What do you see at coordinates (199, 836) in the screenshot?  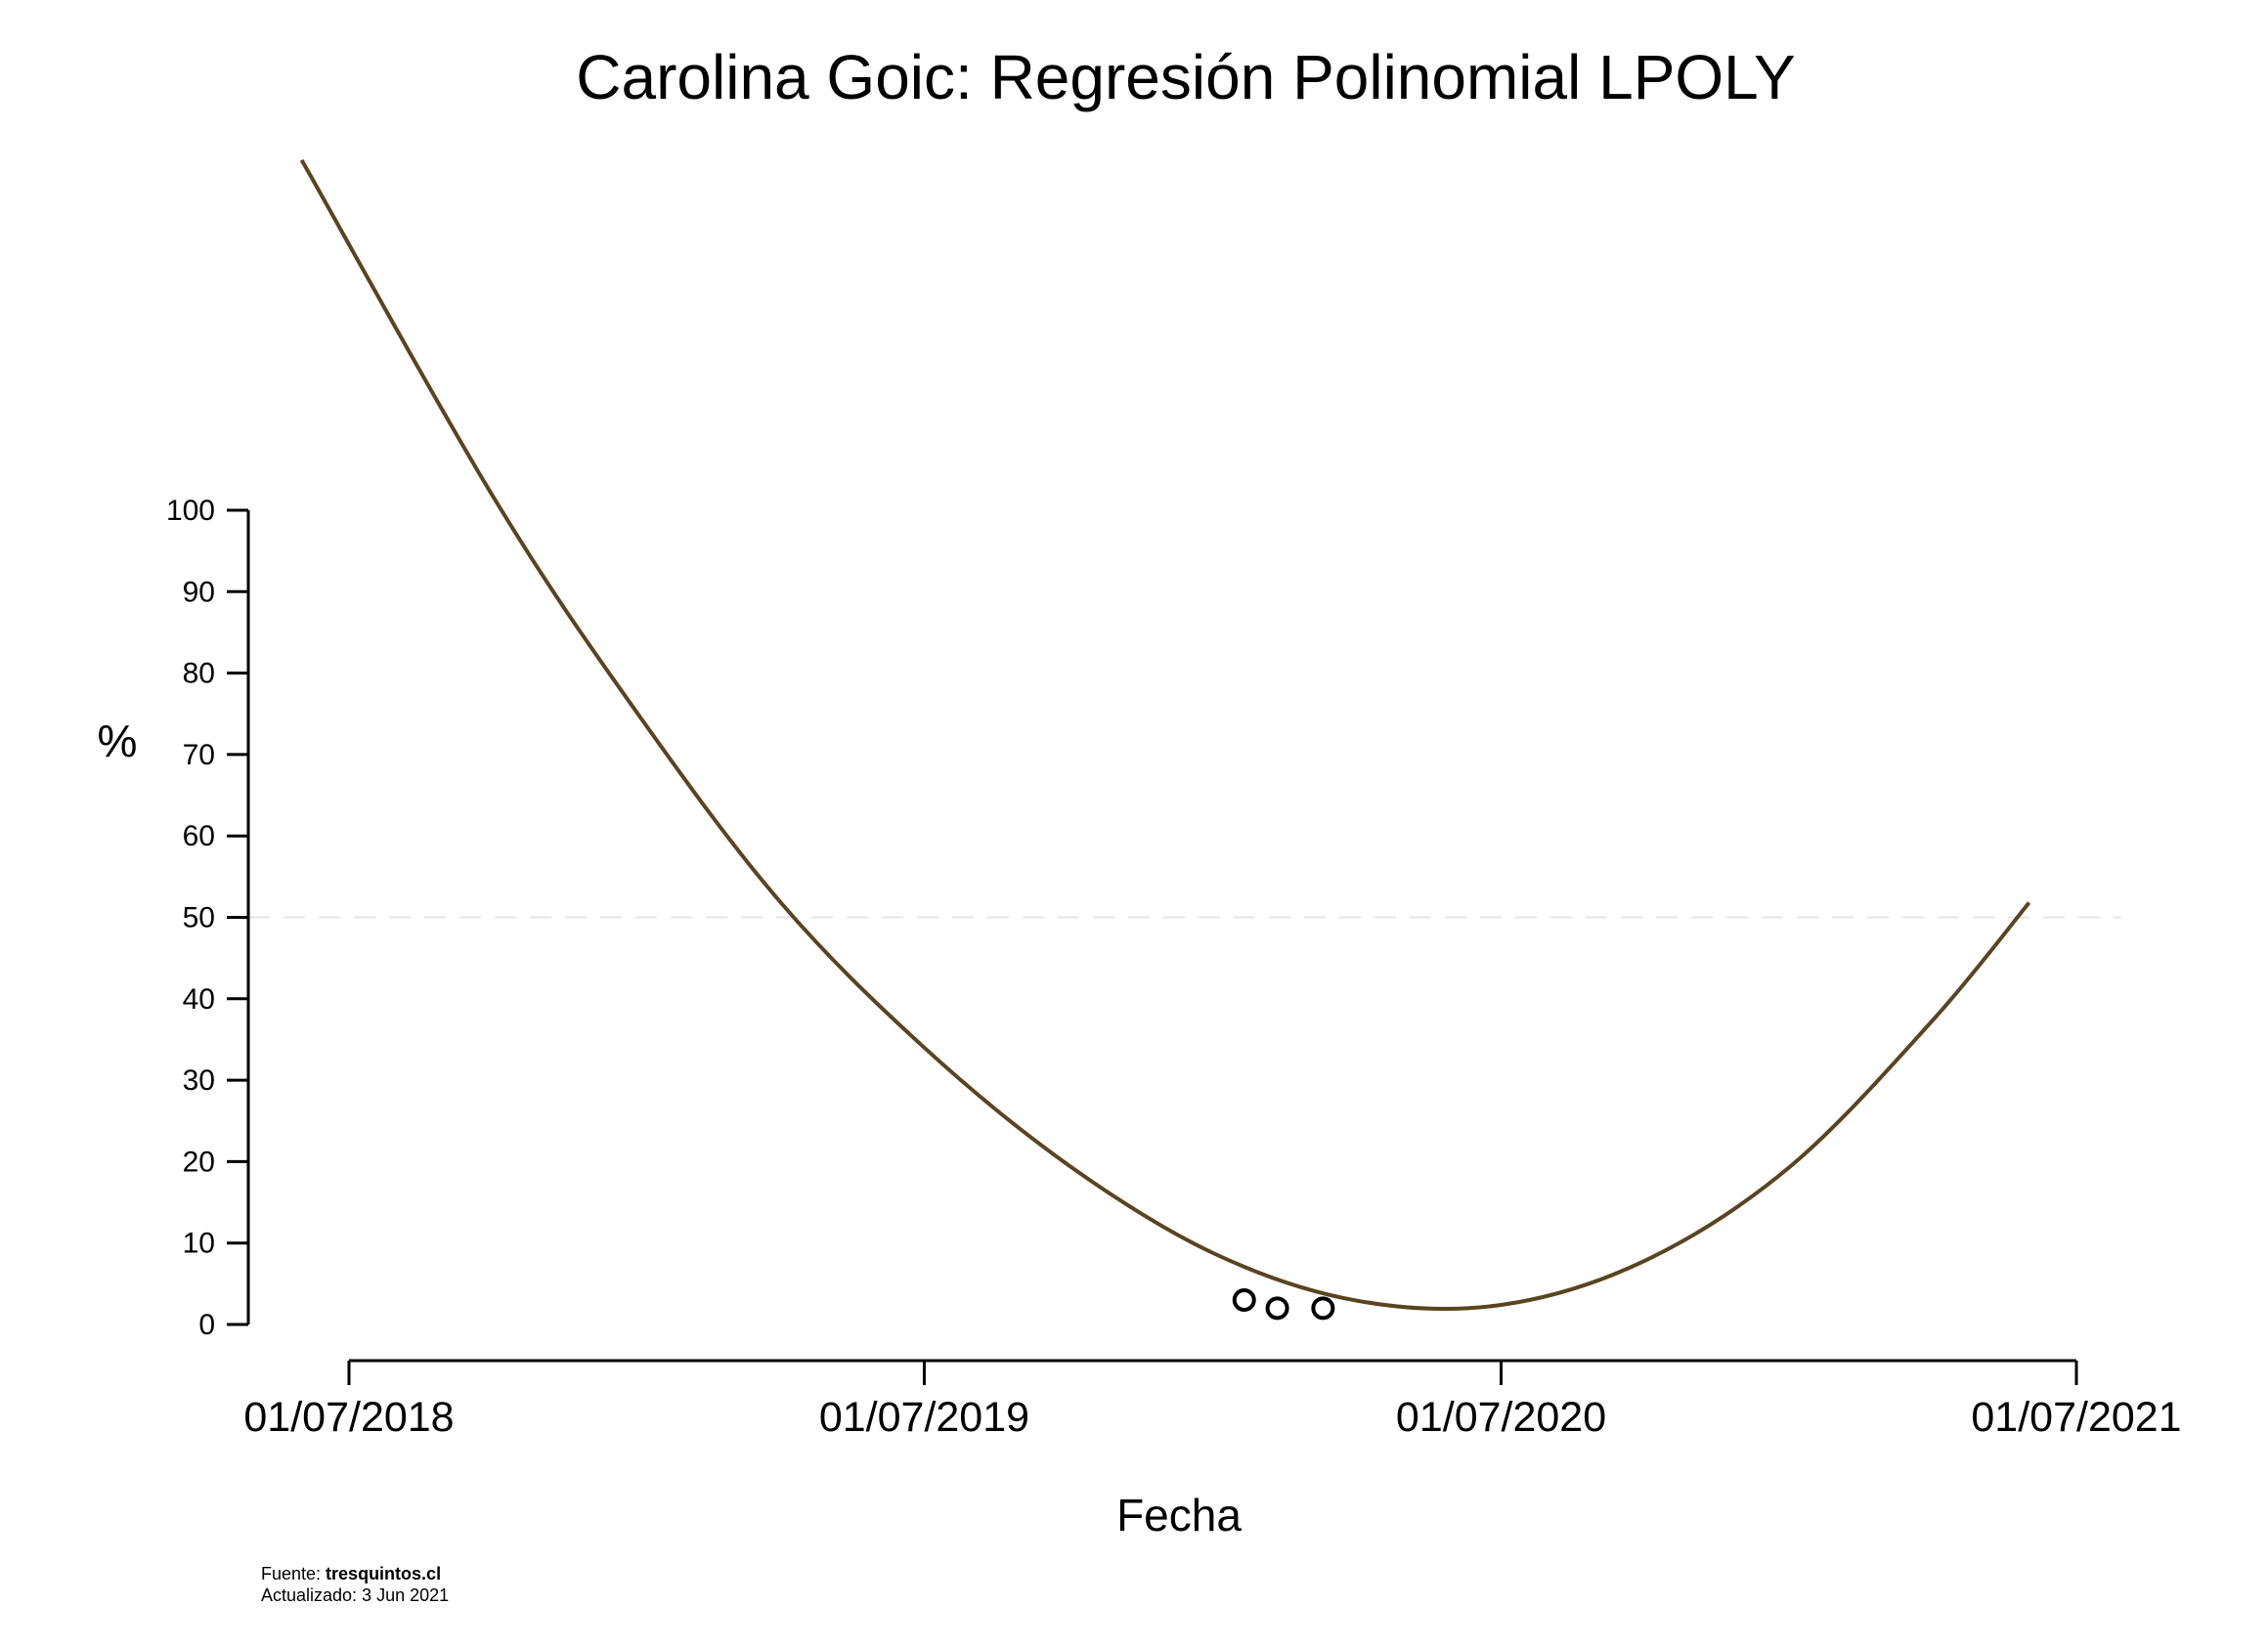 I see `y-tick-label: 60` at bounding box center [199, 836].